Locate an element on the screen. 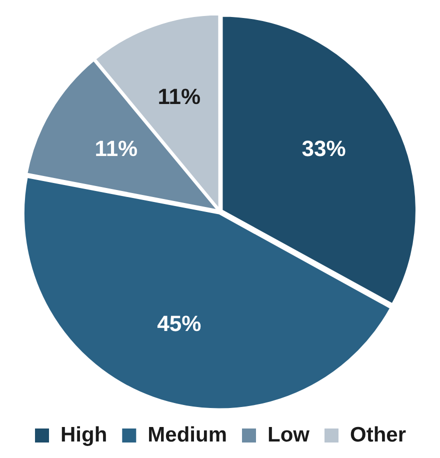 This screenshot has width=440, height=458. legend-label: Low is located at coordinates (288, 434).